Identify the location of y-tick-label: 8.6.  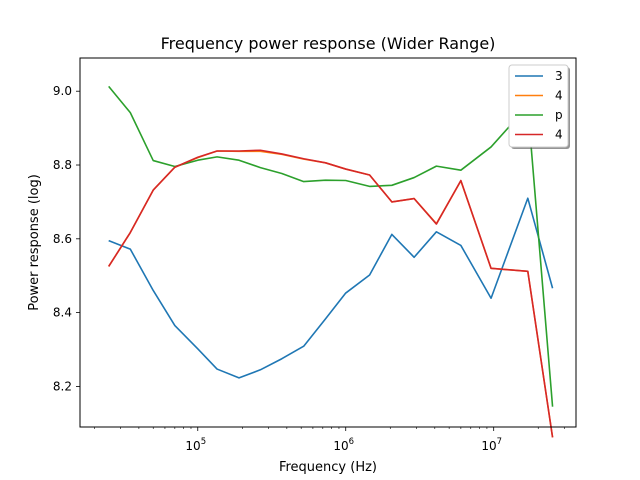
(62, 239).